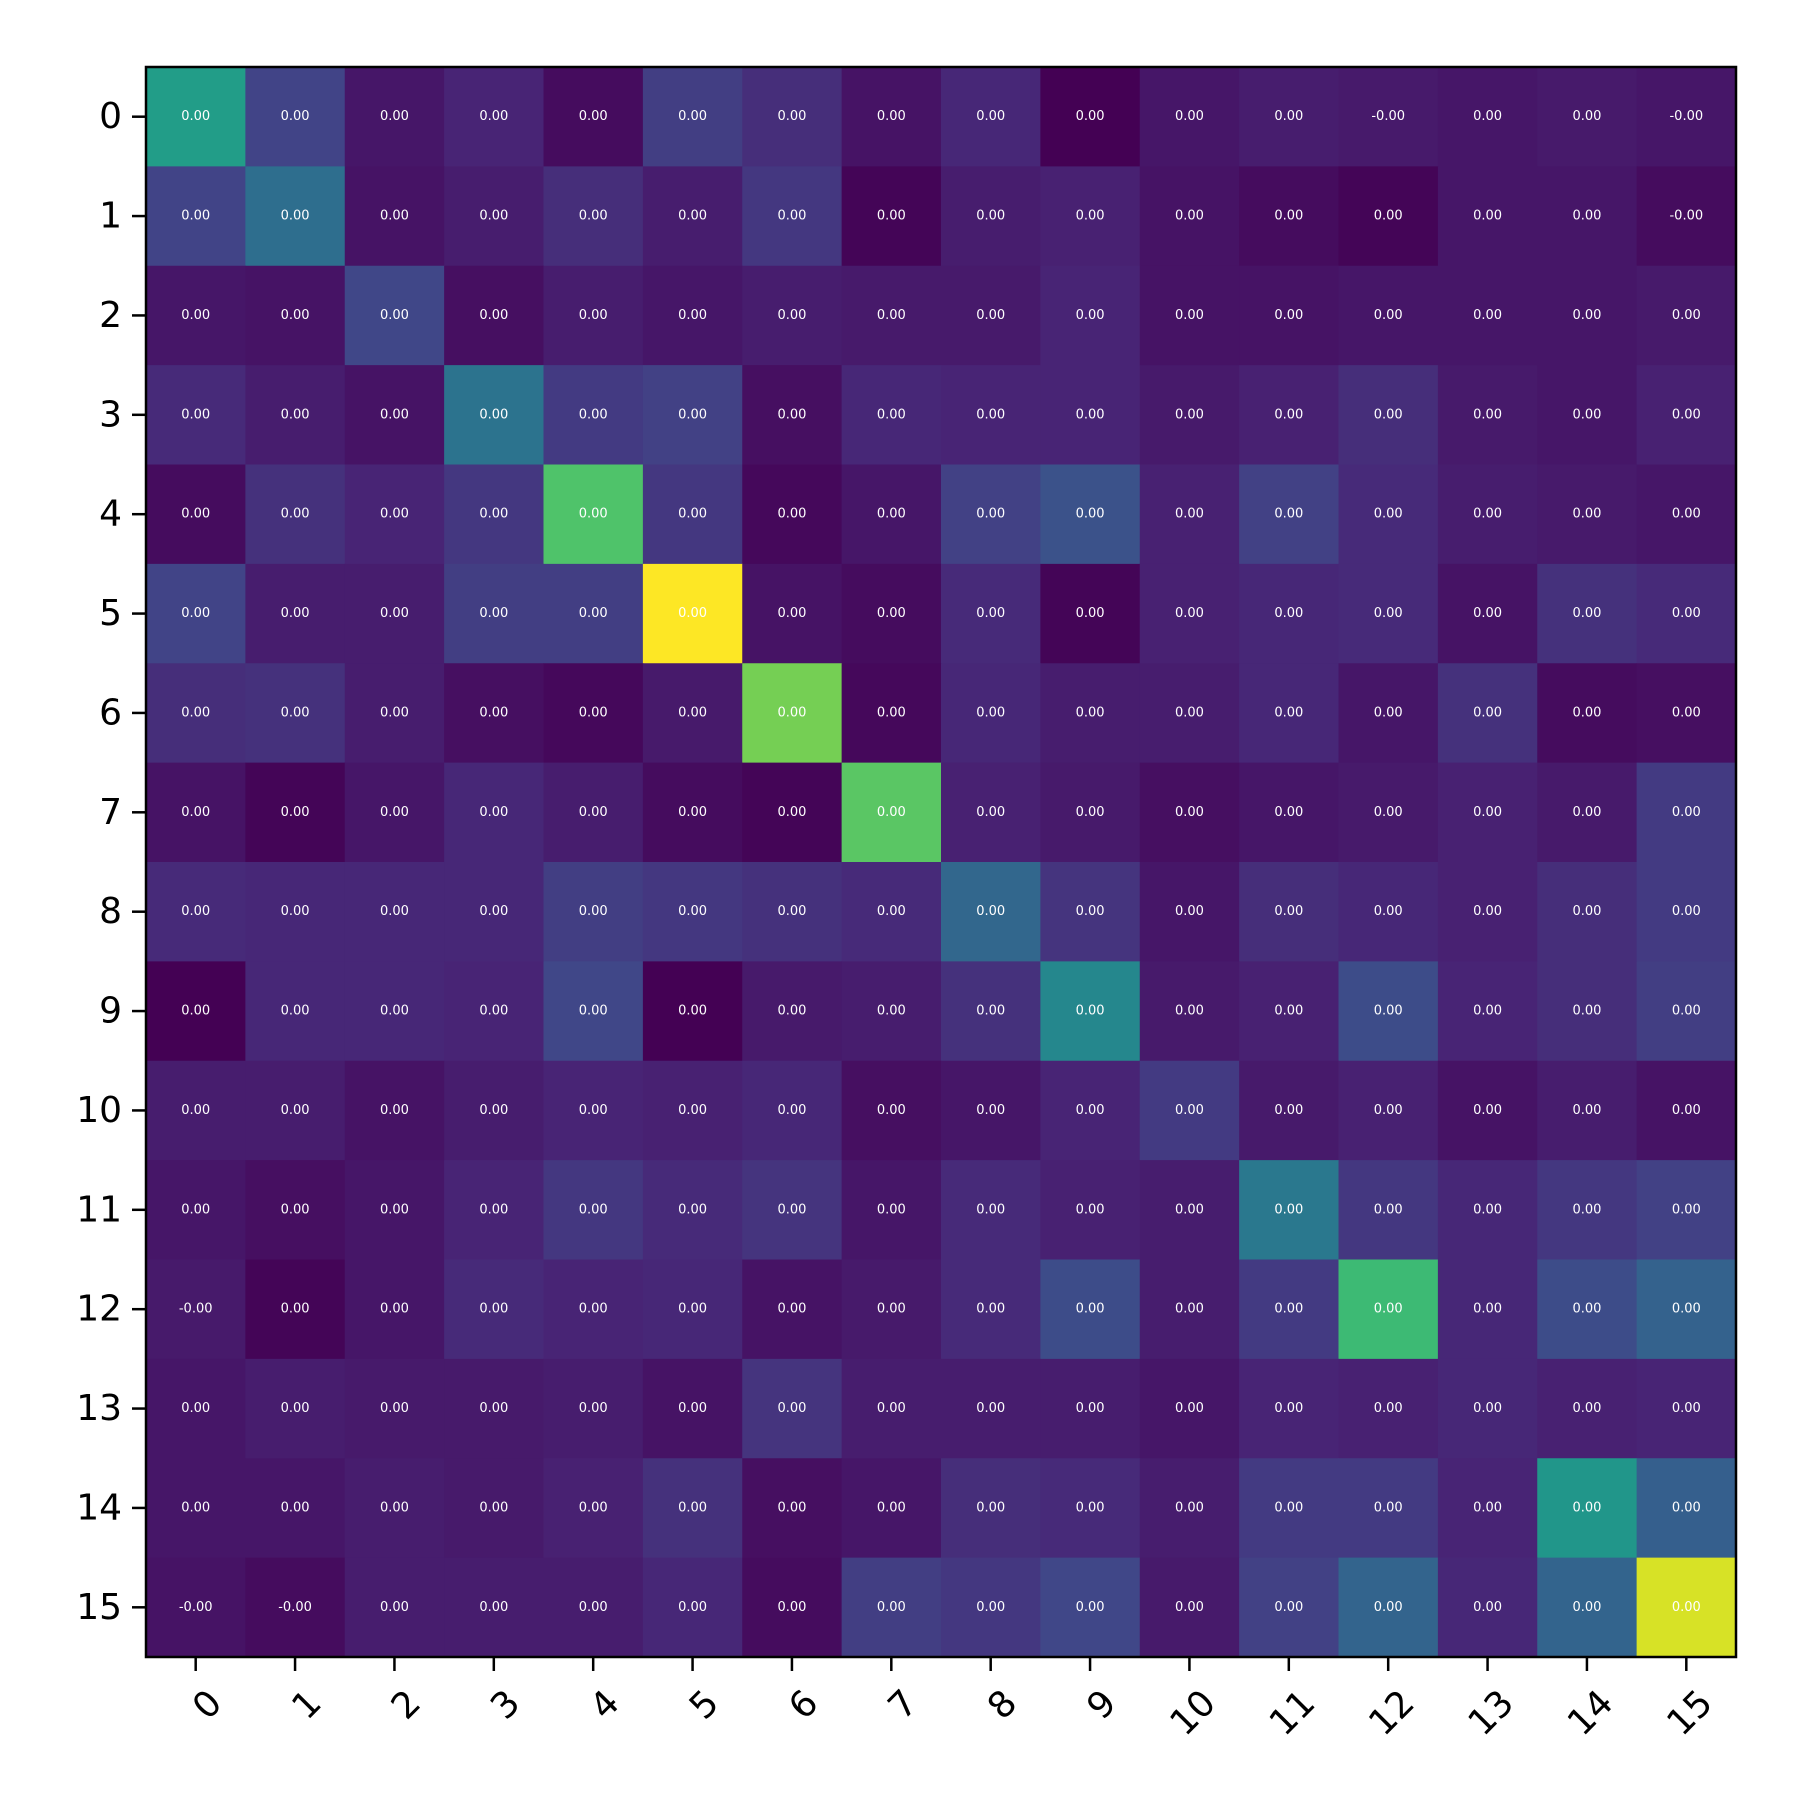  What do you see at coordinates (493, 812) in the screenshot?
I see `cell-value-label-7-3: 0.00` at bounding box center [493, 812].